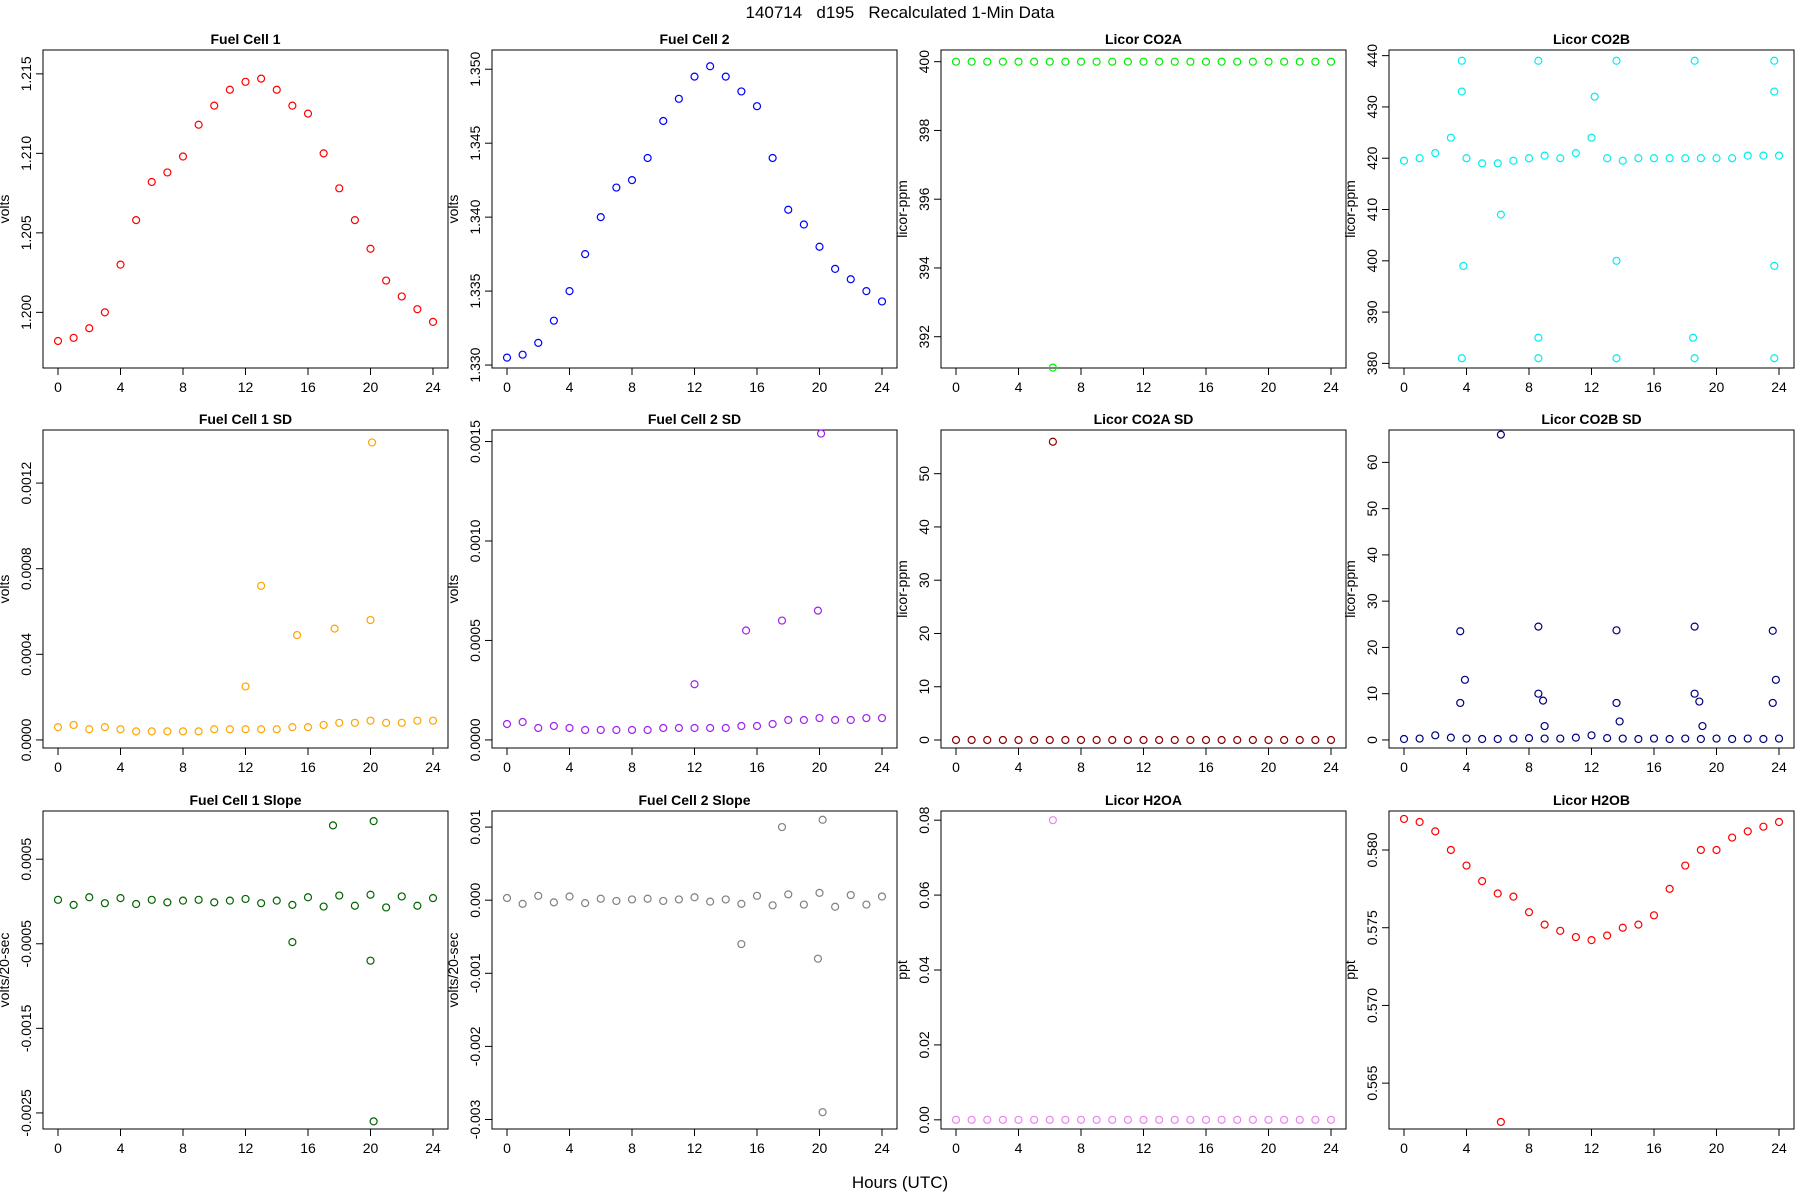 The image size is (1800, 1200). Describe the element at coordinates (924, 474) in the screenshot. I see `y-tick-label: 50` at that location.